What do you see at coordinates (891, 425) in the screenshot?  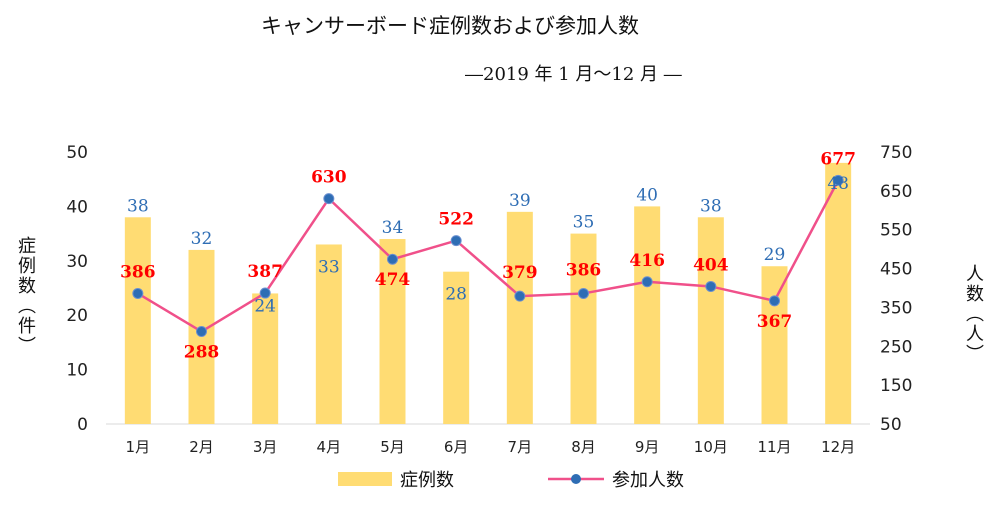 I see `right-tick-label: 50` at bounding box center [891, 425].